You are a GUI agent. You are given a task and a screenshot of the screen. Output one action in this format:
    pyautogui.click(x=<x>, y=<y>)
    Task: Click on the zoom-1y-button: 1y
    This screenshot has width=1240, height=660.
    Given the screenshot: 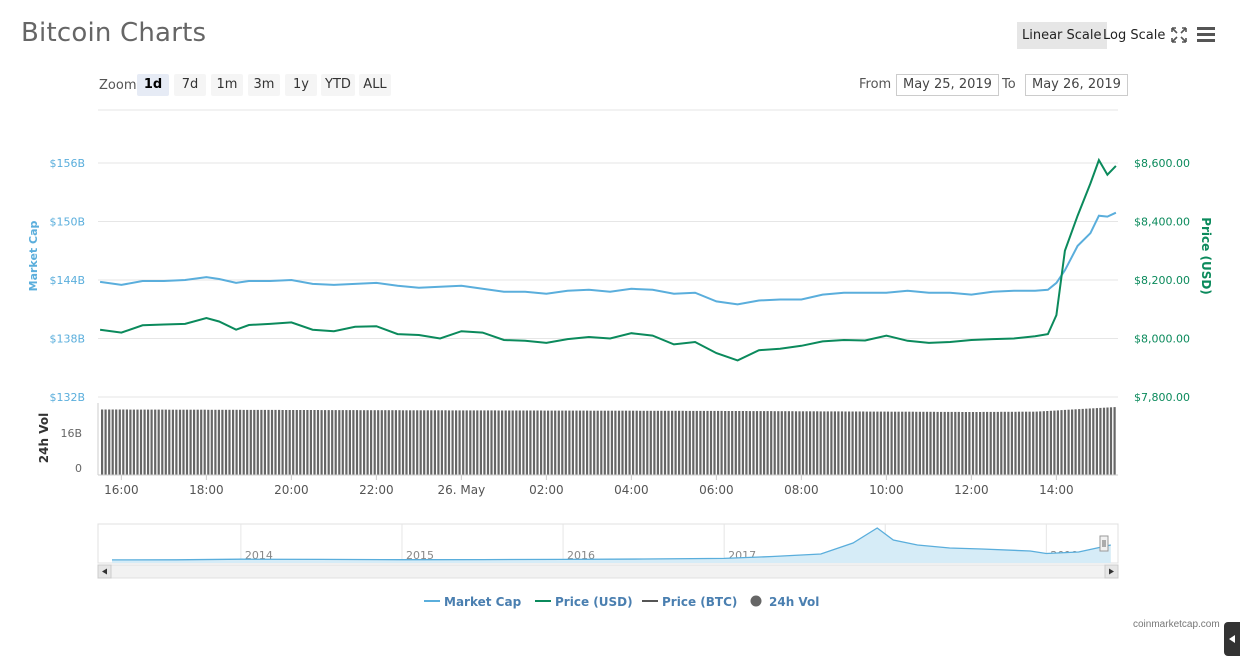 What is the action you would take?
    pyautogui.click(x=301, y=85)
    